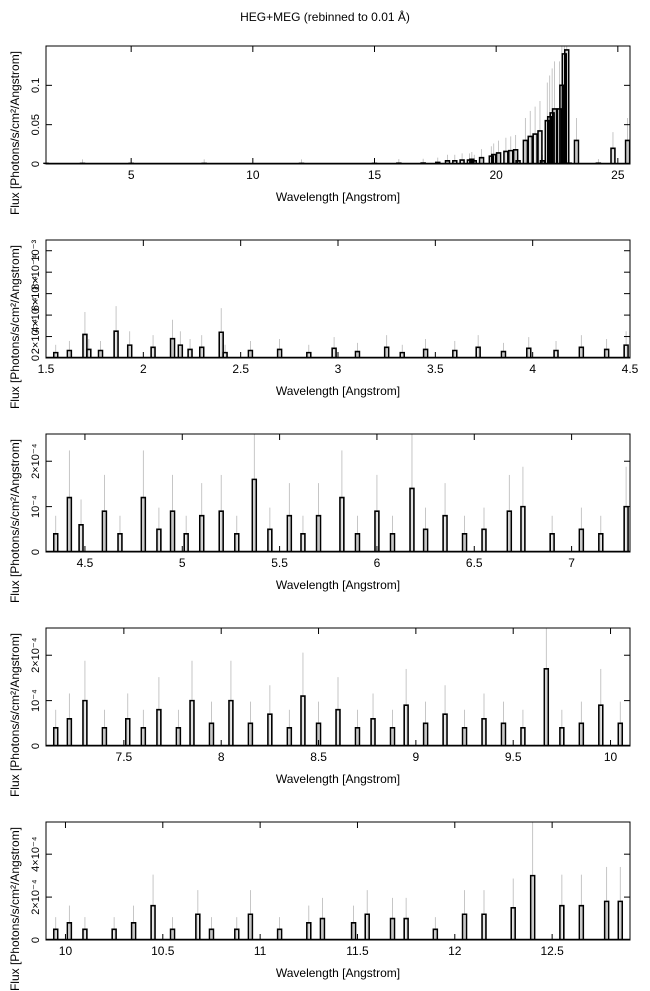 This screenshot has width=650, height=991. Describe the element at coordinates (375, 175) in the screenshot. I see `x-tick-label: 15` at that location.